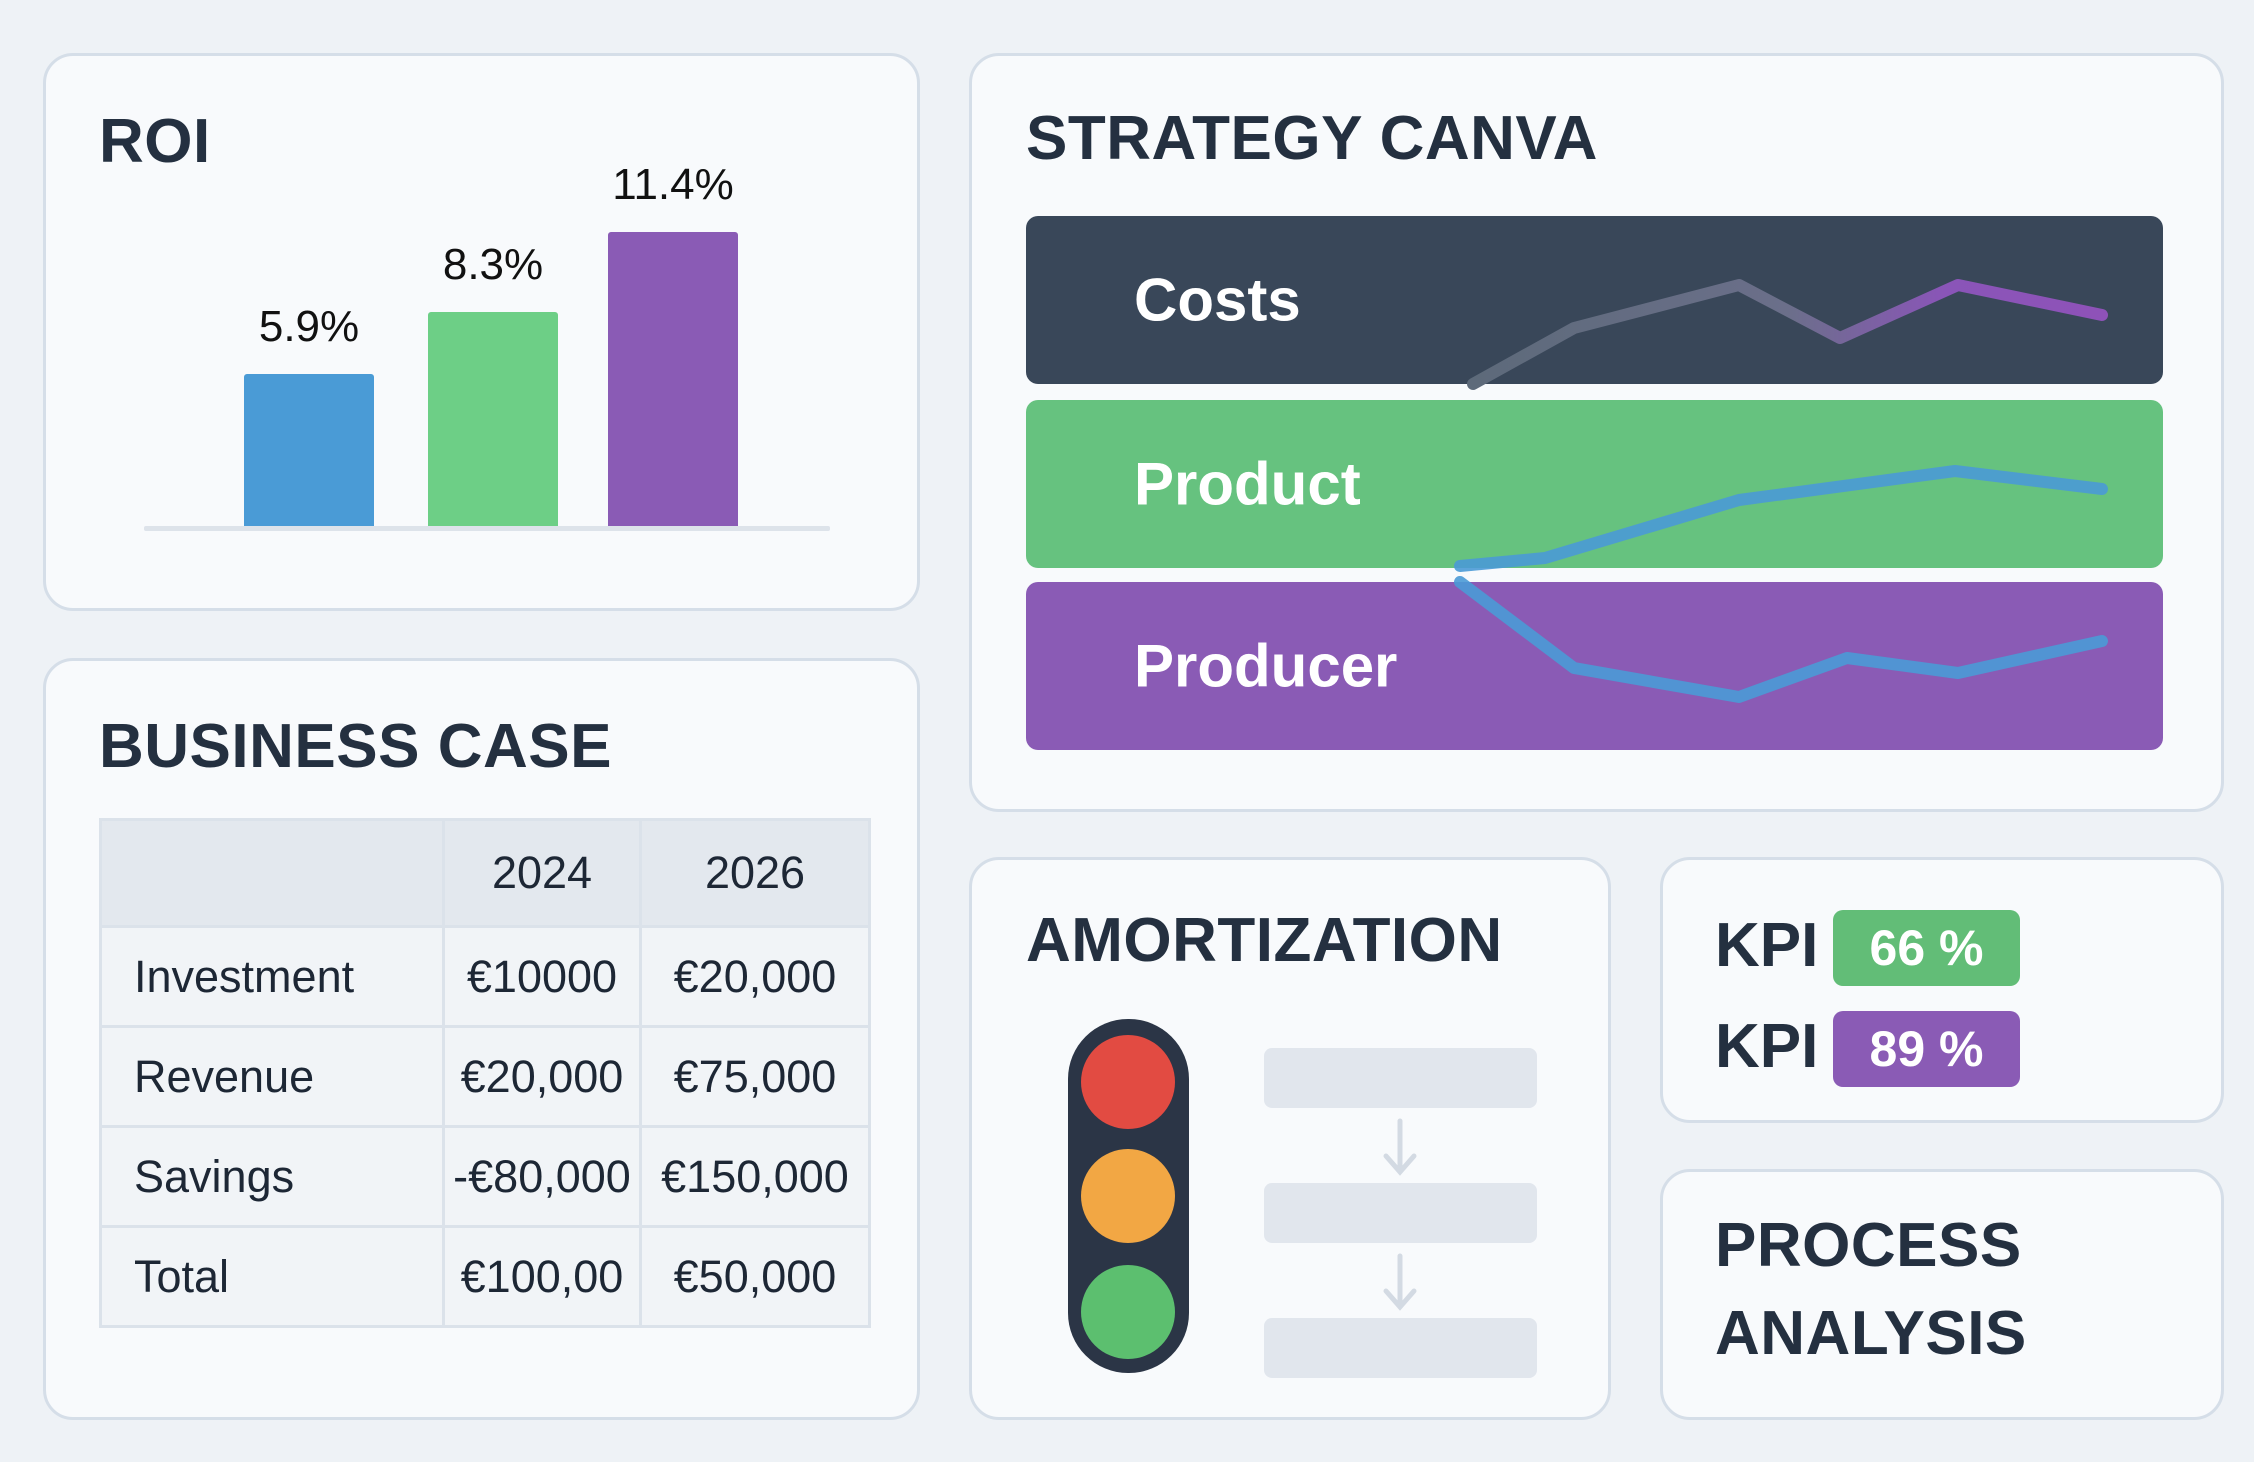  Describe the element at coordinates (1868, 1245) in the screenshot. I see `process-analysis-title-line1: PROCESS` at that location.